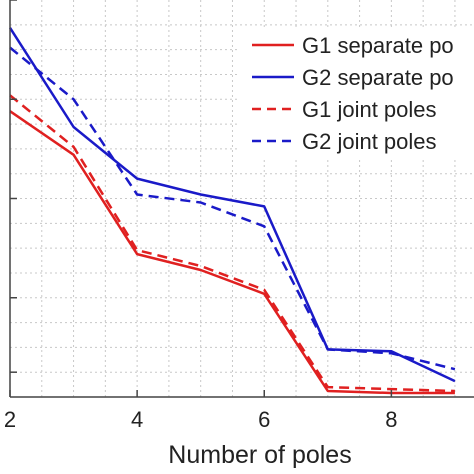 The image size is (474, 474). I want to click on legend-label-g1-separate: G1 separate po, so click(378, 45).